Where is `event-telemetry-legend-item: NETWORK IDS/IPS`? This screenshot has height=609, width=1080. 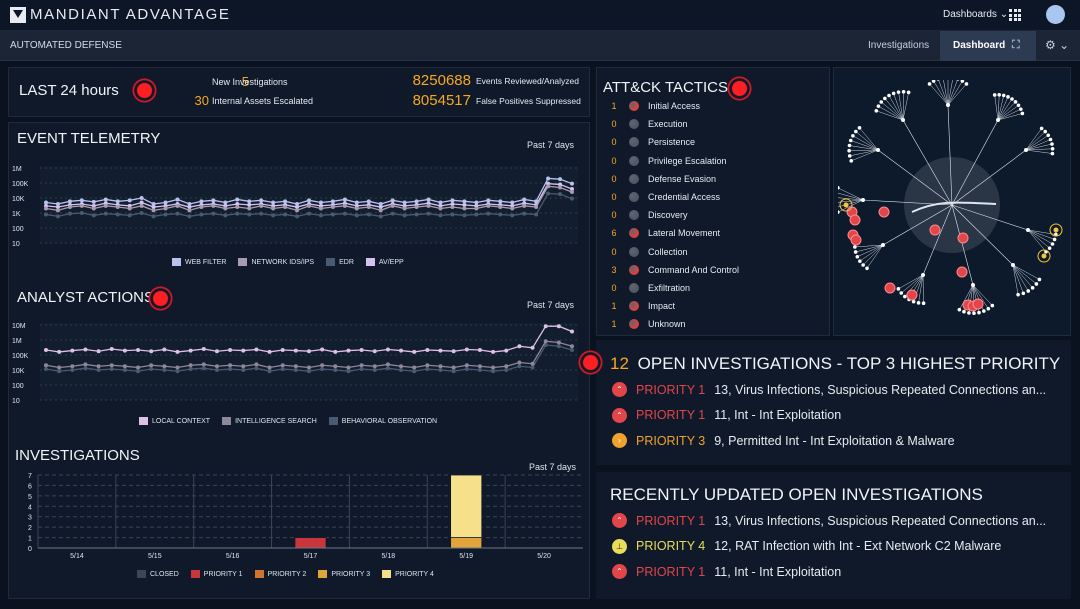
event-telemetry-legend-item: NETWORK IDS/IPS is located at coordinates (276, 262).